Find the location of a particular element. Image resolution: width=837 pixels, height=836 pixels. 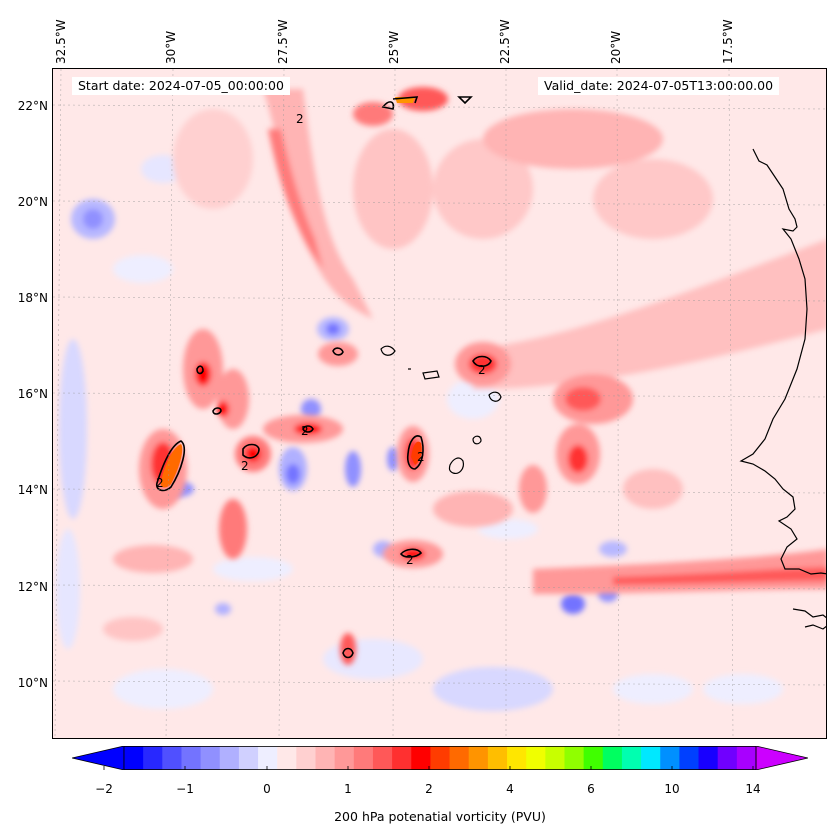

colorbar-tick-label: 1 is located at coordinates (348, 789).